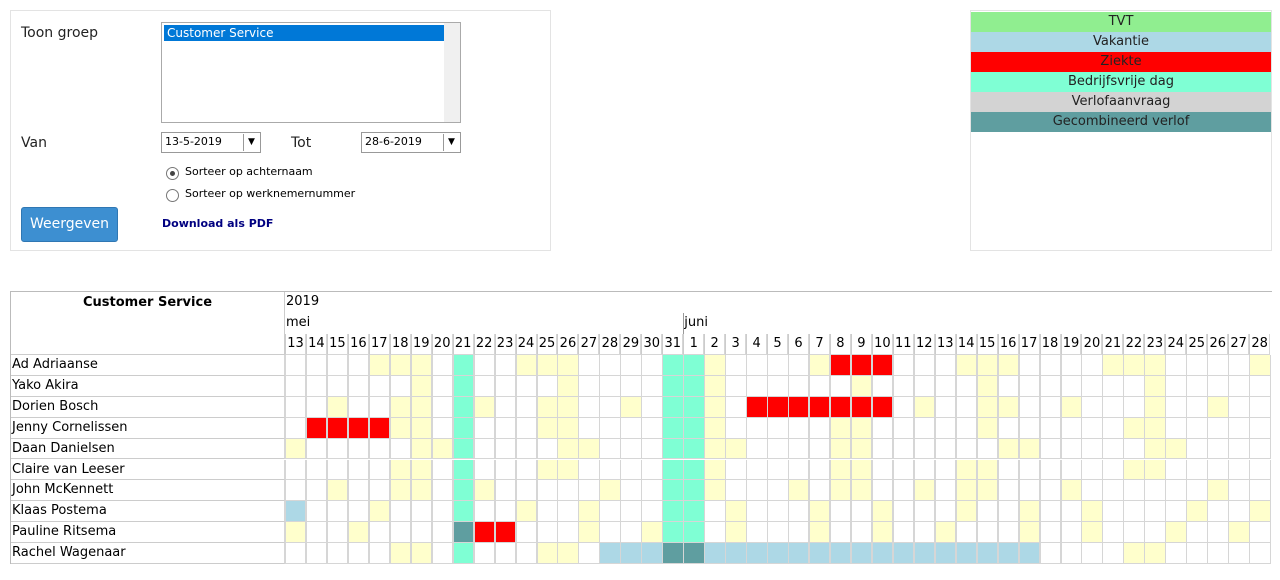 The width and height of the screenshot is (1280, 580). I want to click on day-label: 27, so click(589, 344).